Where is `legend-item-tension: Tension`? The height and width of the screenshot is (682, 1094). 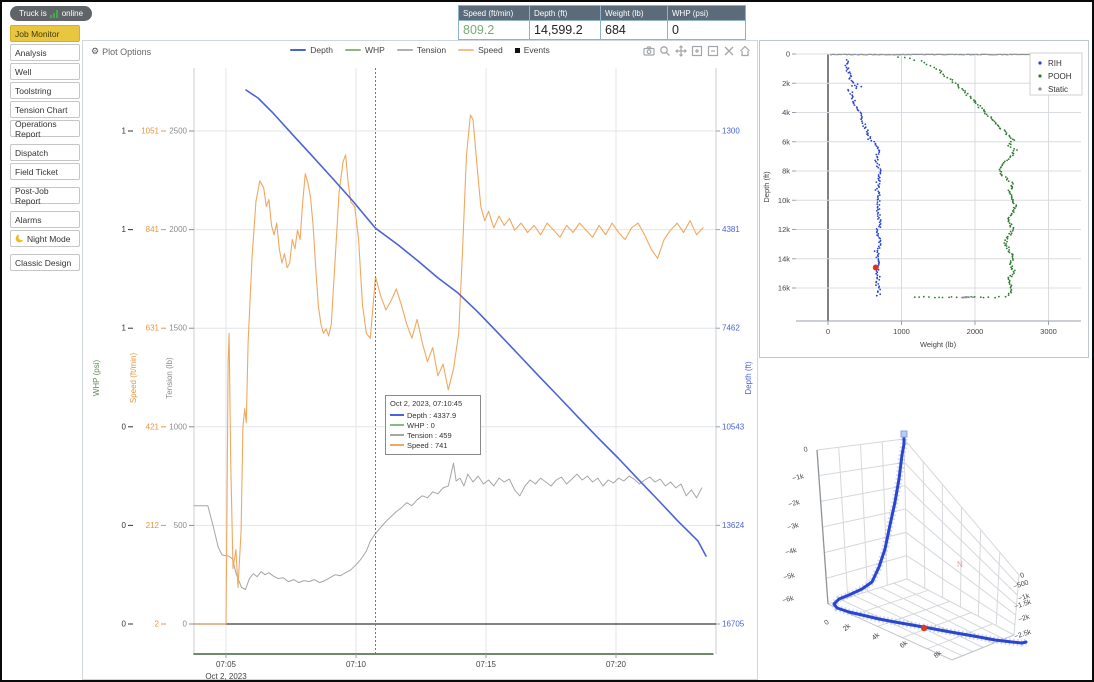
legend-item-tension: Tension is located at coordinates (421, 50).